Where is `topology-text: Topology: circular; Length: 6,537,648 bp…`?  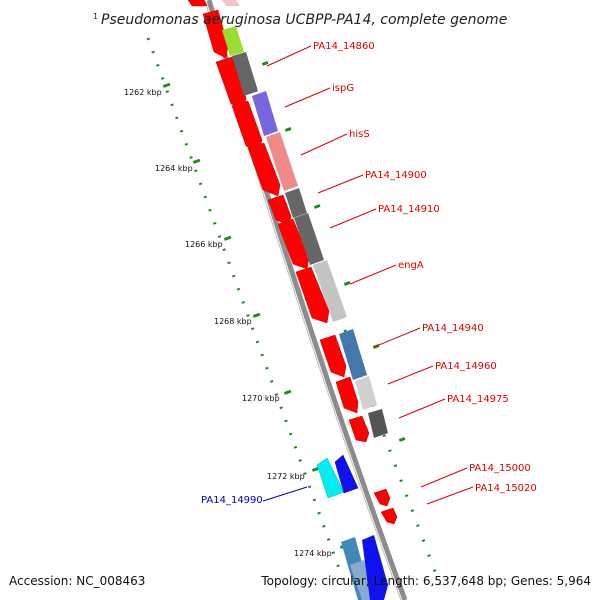
topology-text: Topology: circular; Length: 6,537,648 bp… is located at coordinates (426, 581).